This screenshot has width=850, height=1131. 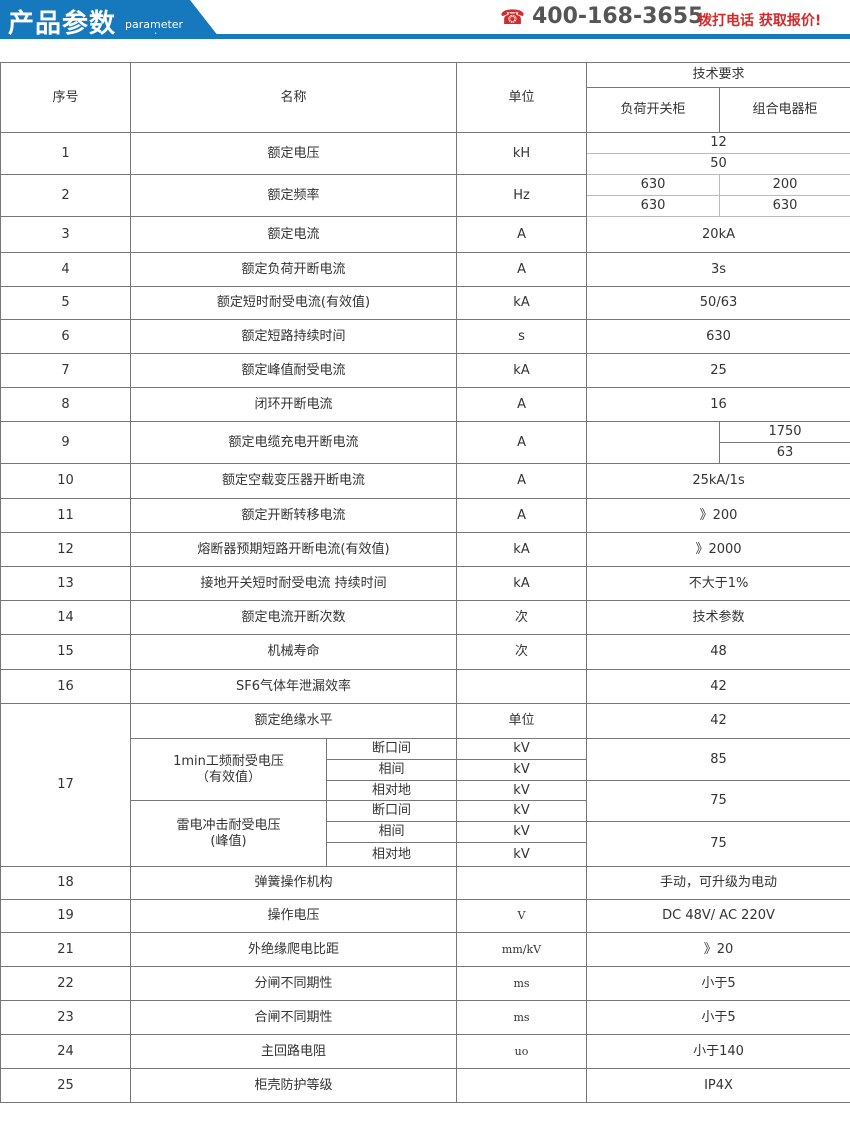 What do you see at coordinates (425, 303) in the screenshot?
I see `table-row: 5 额定短时耐受电流(有效值) kA 50/63` at bounding box center [425, 303].